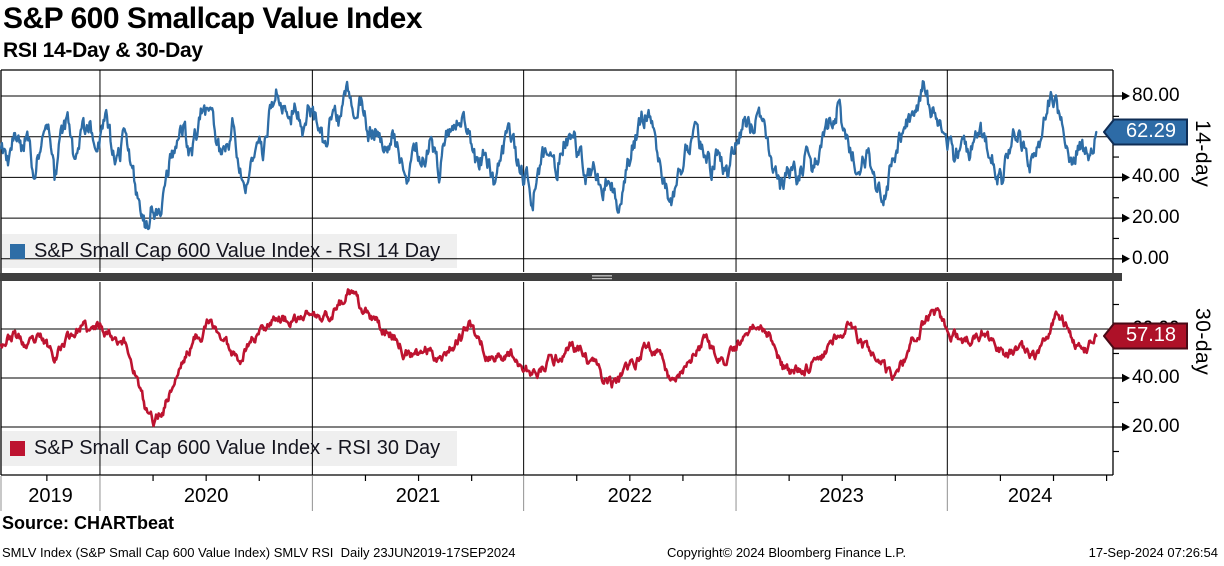  Describe the element at coordinates (418, 496) in the screenshot. I see `x-year-label: 2021` at that location.